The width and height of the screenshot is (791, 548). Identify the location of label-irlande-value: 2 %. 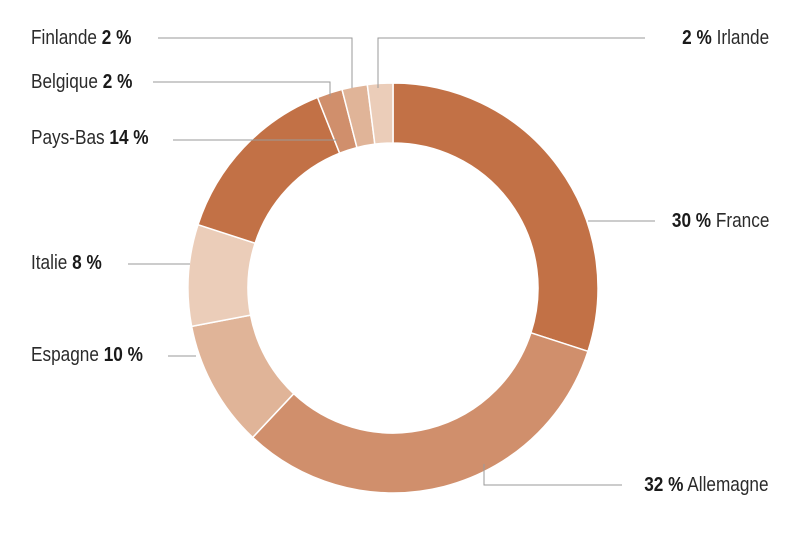
(696, 38).